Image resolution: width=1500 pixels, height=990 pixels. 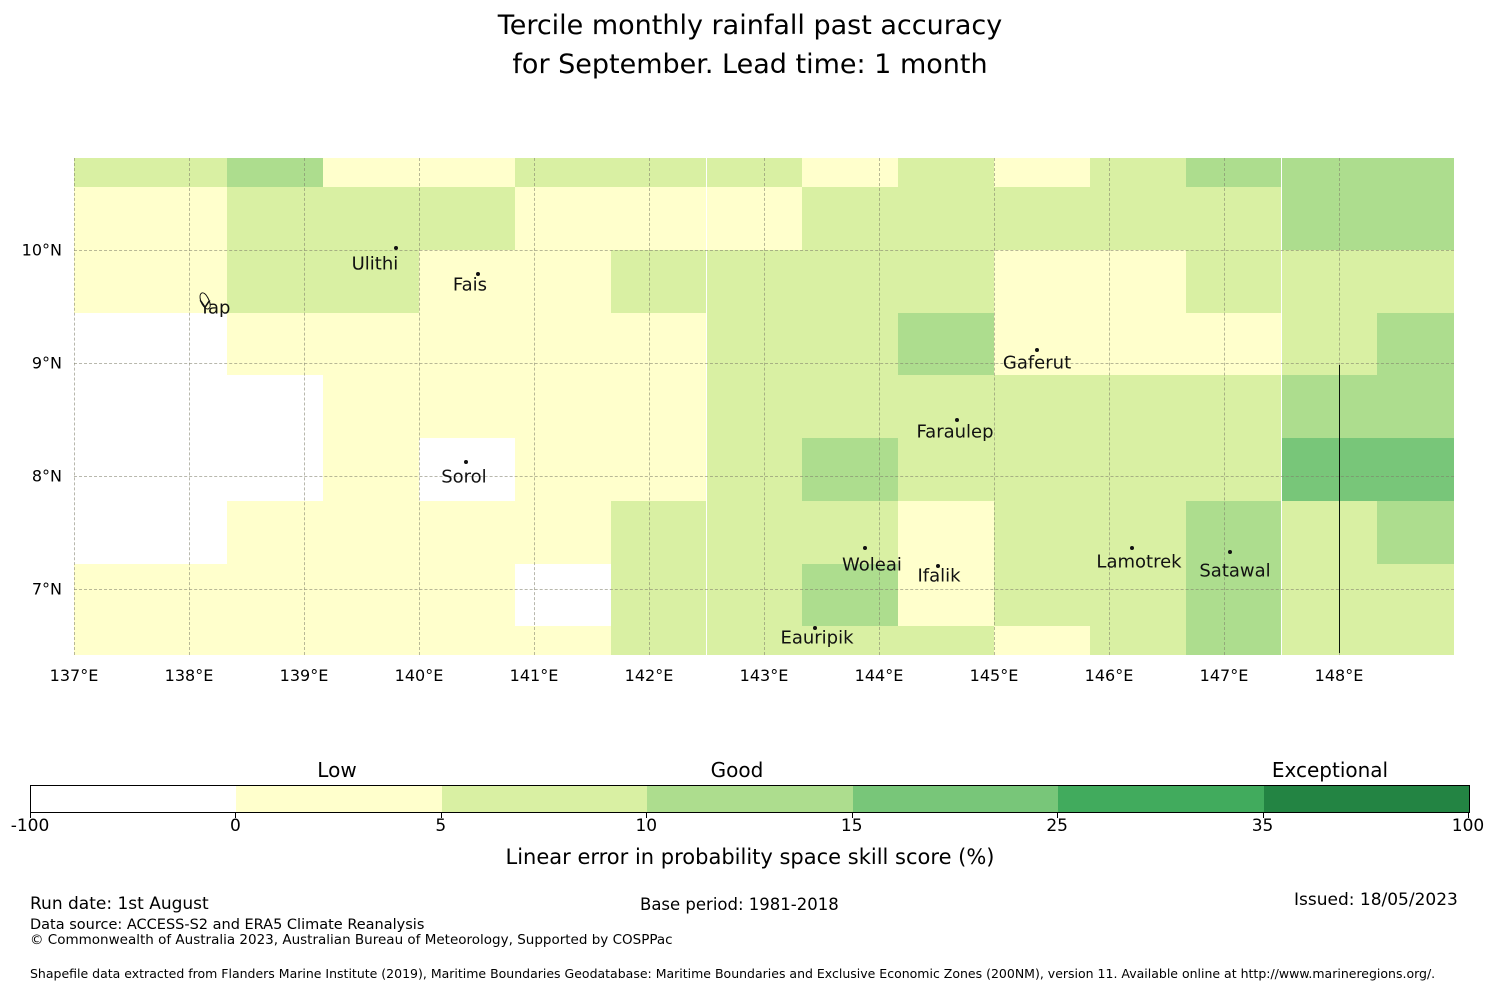 What do you see at coordinates (337, 770) in the screenshot?
I see `colorbar-band-label: Low` at bounding box center [337, 770].